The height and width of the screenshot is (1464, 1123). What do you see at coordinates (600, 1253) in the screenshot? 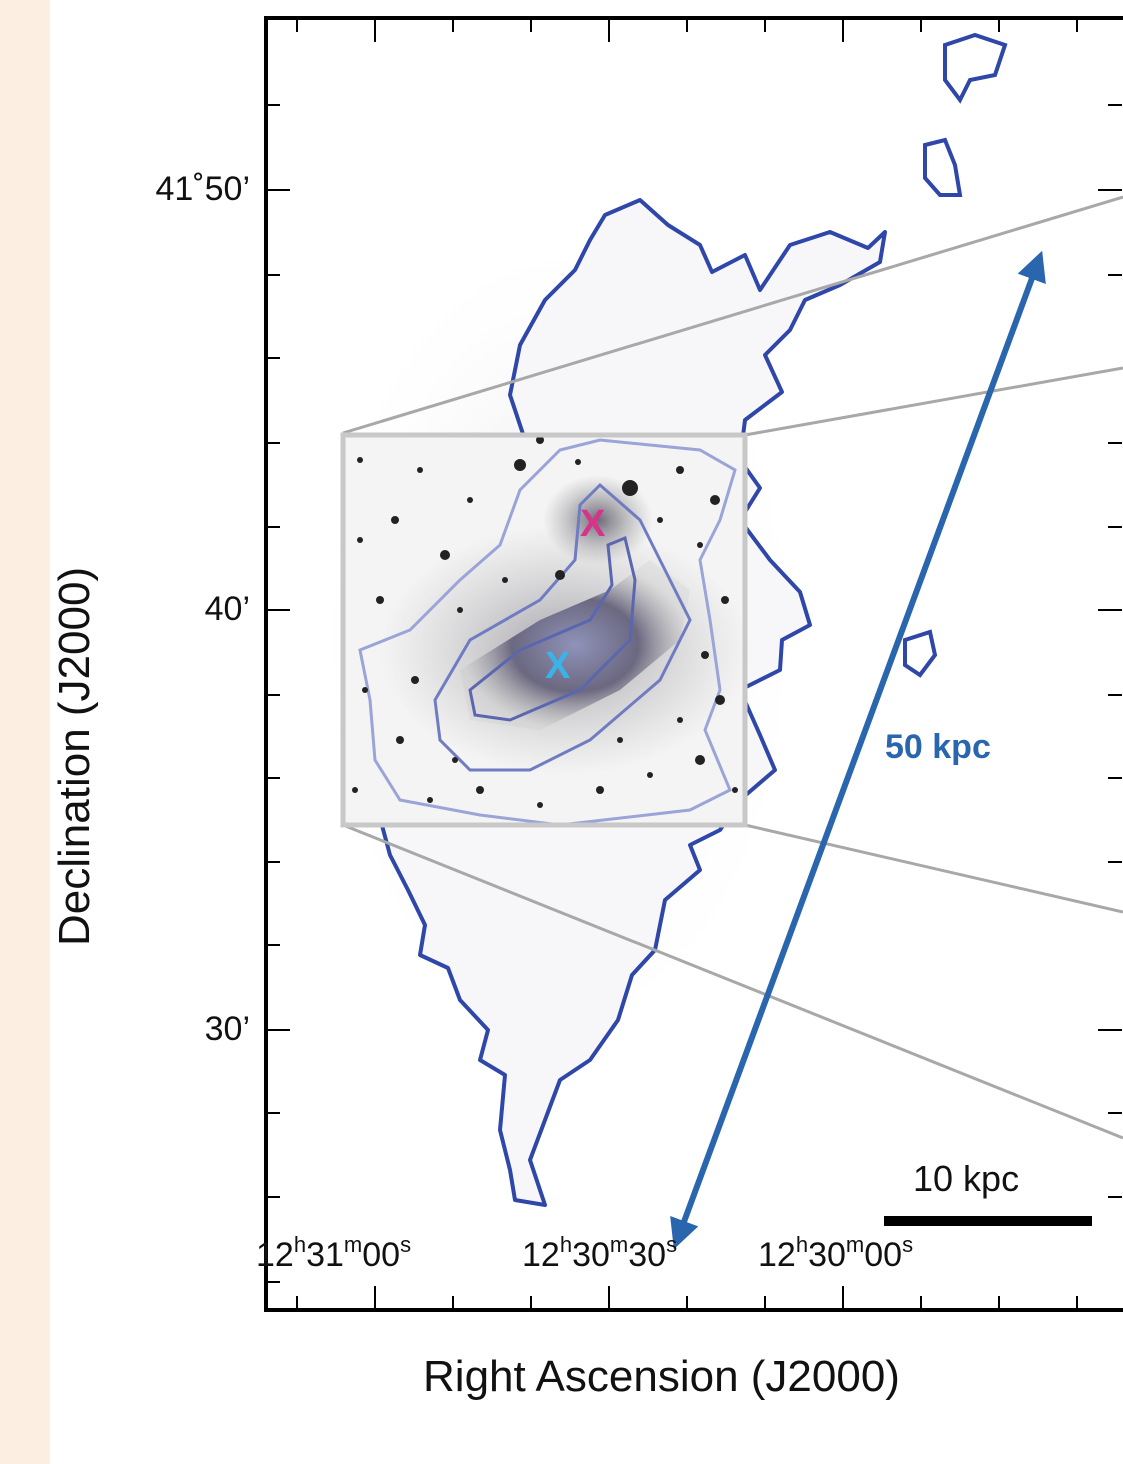
I see `x-tick-label: 12h30m30s` at bounding box center [600, 1253].